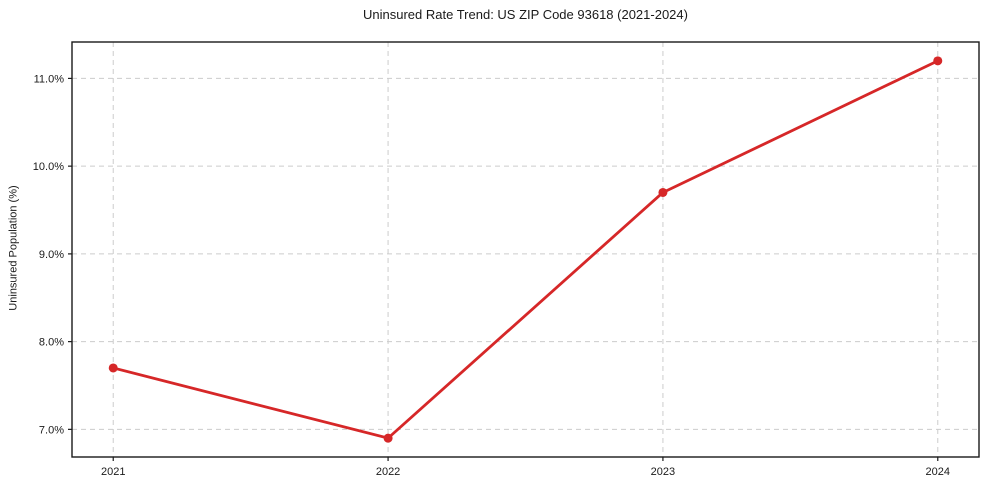 This screenshot has width=989, height=490. What do you see at coordinates (388, 472) in the screenshot?
I see `x-tick-label: 2022` at bounding box center [388, 472].